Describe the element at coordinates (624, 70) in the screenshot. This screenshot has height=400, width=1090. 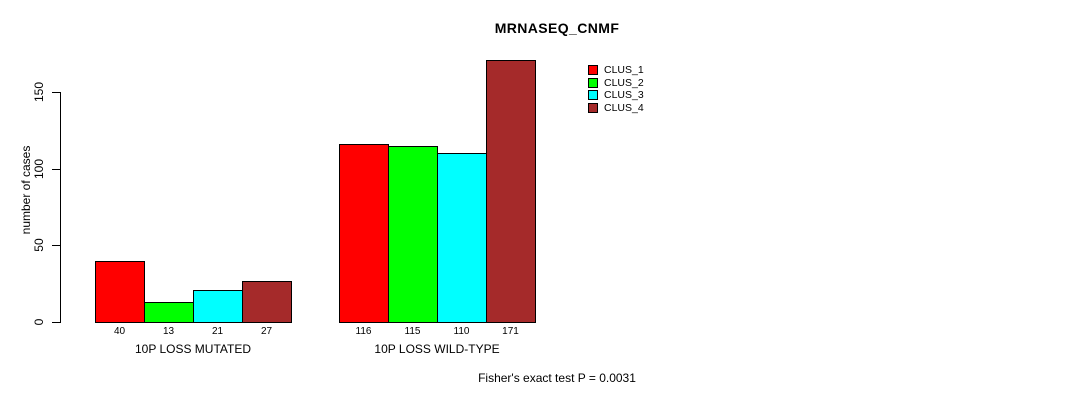
I see `legend-label: CLUS_1` at that location.